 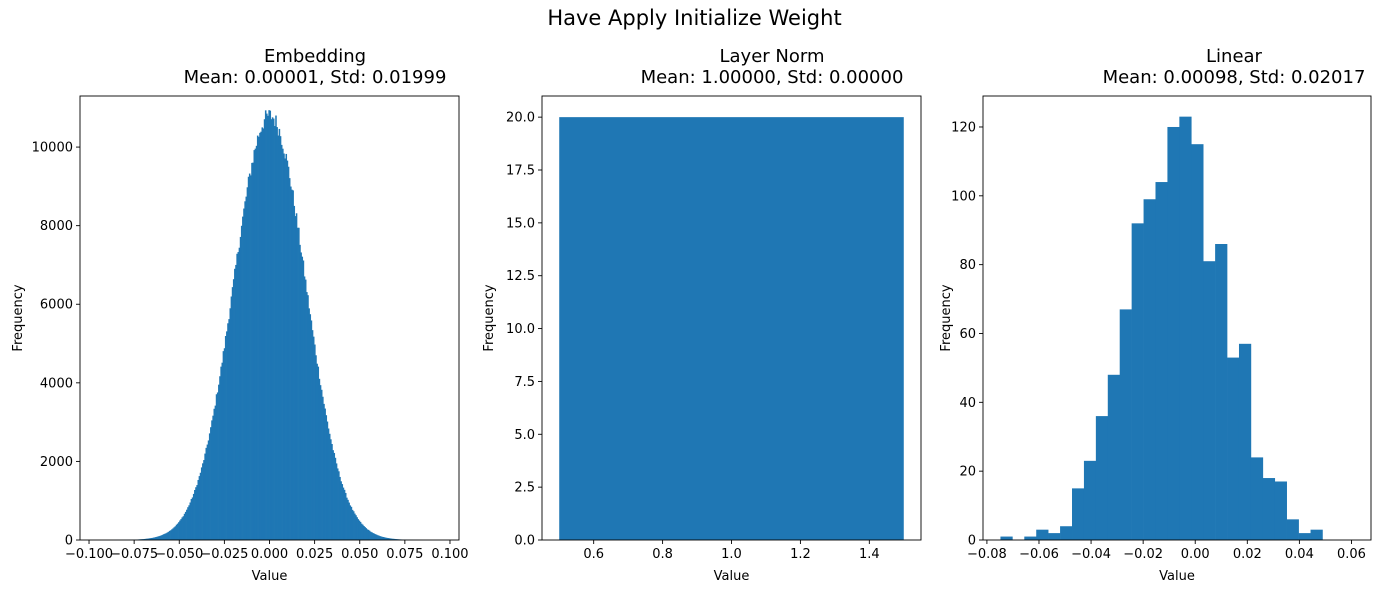 What do you see at coordinates (963, 196) in the screenshot?
I see `linear-ytick-label: 100` at bounding box center [963, 196].